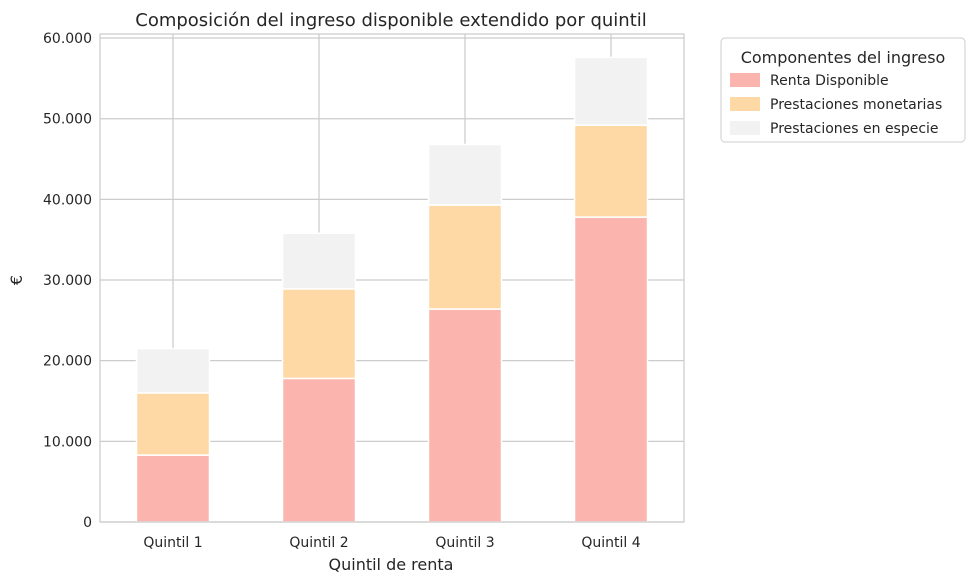 The height and width of the screenshot is (584, 974). Describe the element at coordinates (318, 543) in the screenshot. I see `x-tick-label: Quintil 2` at that location.